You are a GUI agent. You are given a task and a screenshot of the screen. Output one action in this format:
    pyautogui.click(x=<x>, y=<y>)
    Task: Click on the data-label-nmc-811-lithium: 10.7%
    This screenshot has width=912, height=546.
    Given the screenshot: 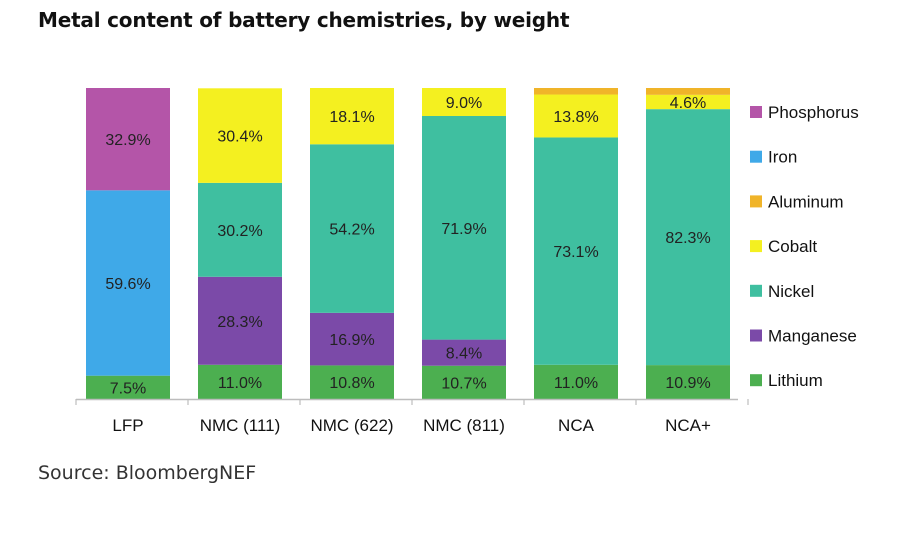 What is the action you would take?
    pyautogui.click(x=463, y=383)
    